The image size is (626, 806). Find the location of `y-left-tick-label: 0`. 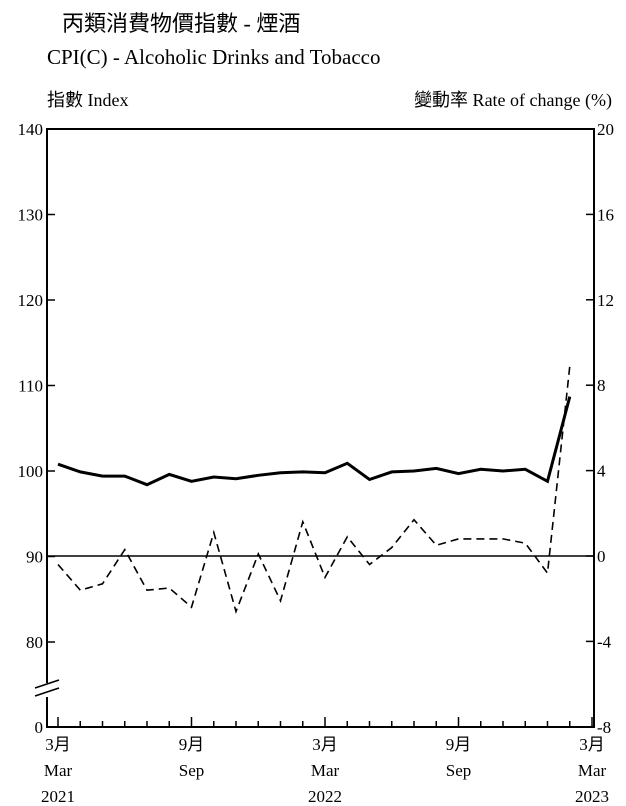

y-left-tick-label: 0 is located at coordinates (39, 727).